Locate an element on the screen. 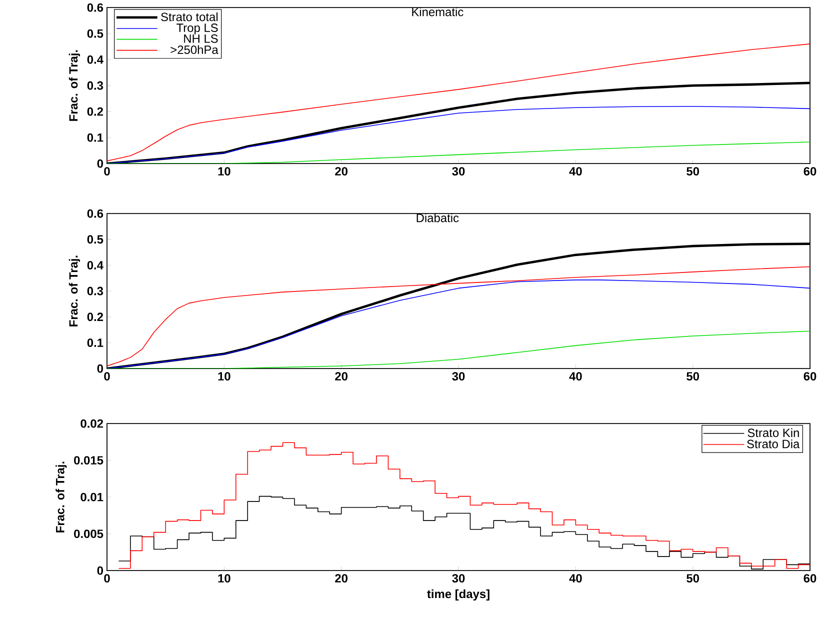 The width and height of the screenshot is (822, 631). legend-label: Strato total is located at coordinates (189, 17).